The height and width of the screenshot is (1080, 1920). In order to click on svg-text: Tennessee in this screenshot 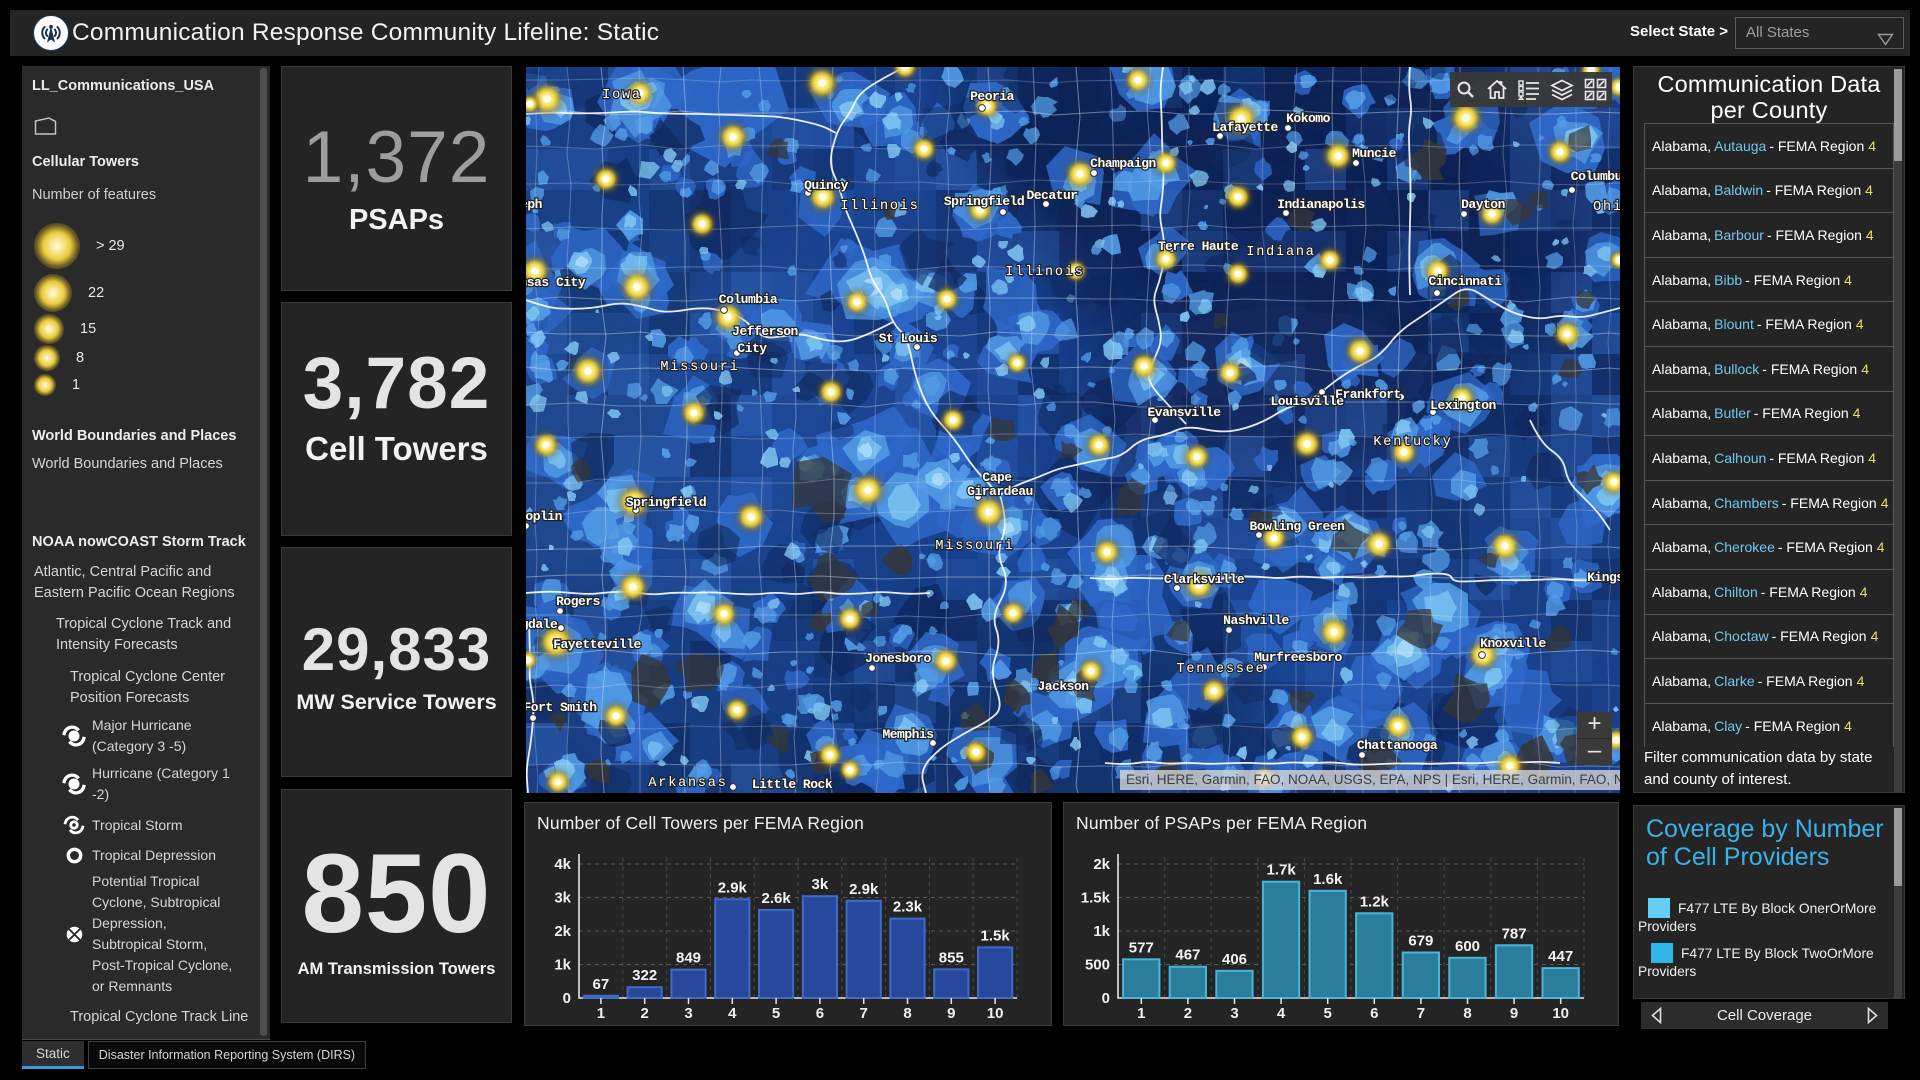, I will do `click(1220, 669)`.